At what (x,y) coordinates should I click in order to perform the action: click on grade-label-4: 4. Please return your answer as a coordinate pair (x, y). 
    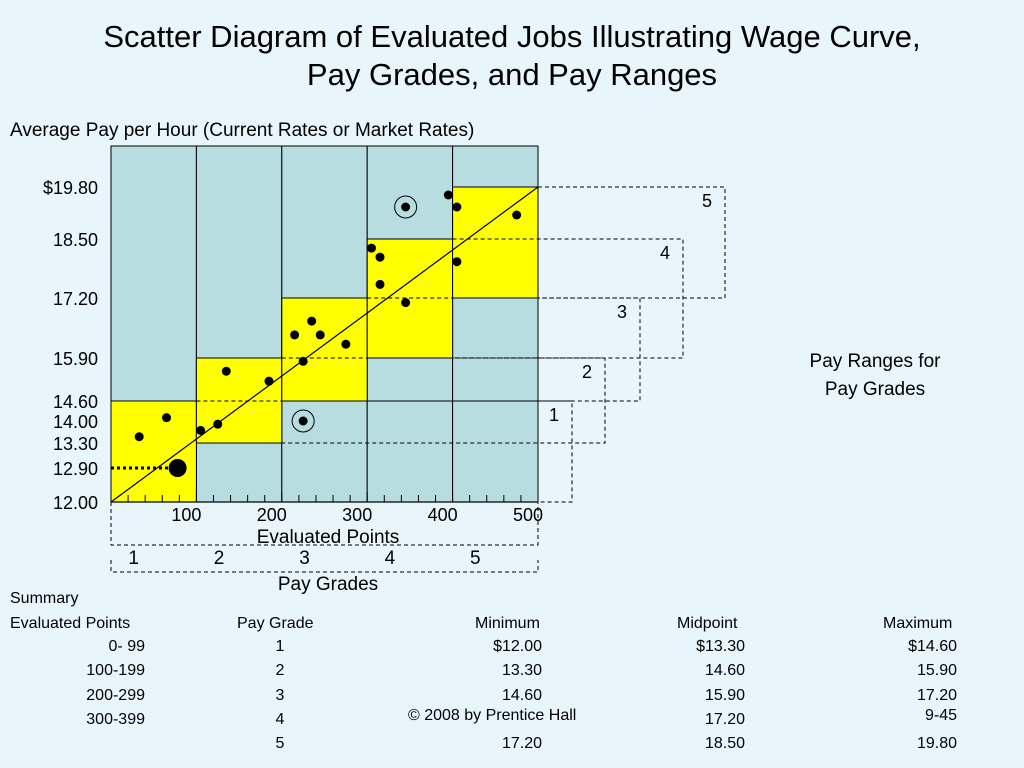
    Looking at the image, I should click on (390, 558).